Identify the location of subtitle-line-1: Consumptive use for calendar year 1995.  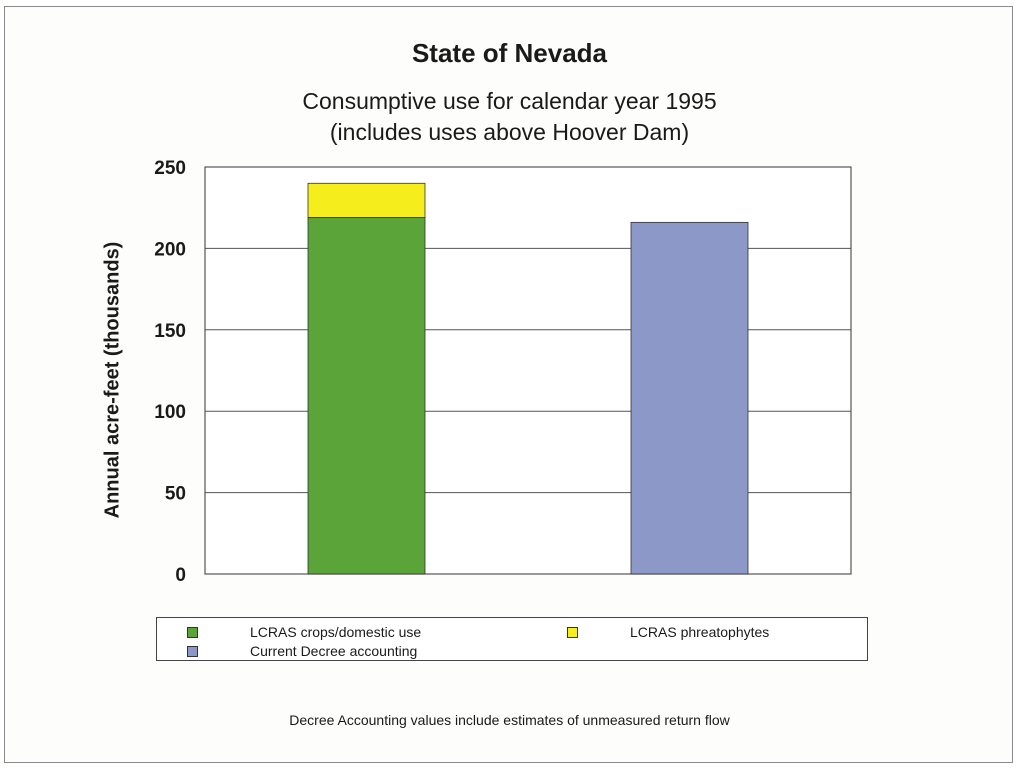
(509, 101).